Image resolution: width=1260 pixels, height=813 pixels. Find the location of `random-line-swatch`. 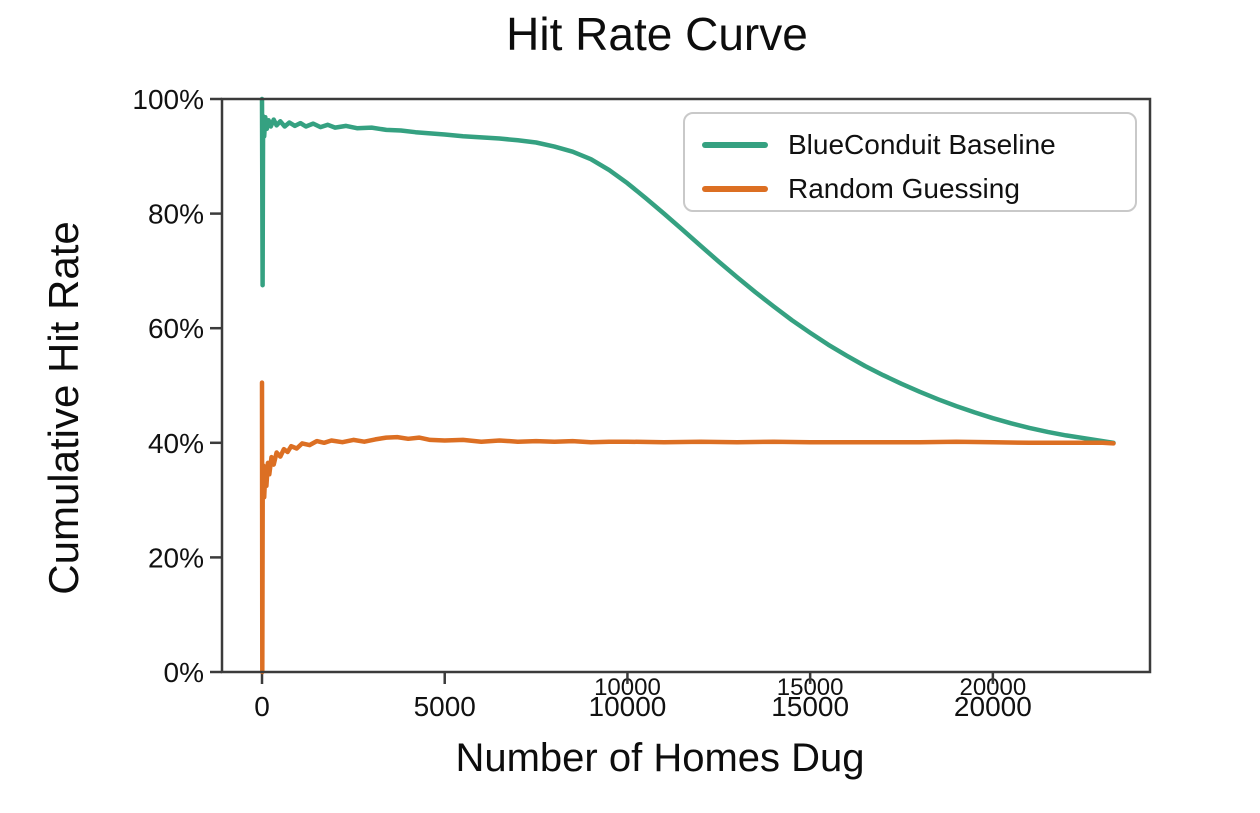

random-line-swatch is located at coordinates (735, 189).